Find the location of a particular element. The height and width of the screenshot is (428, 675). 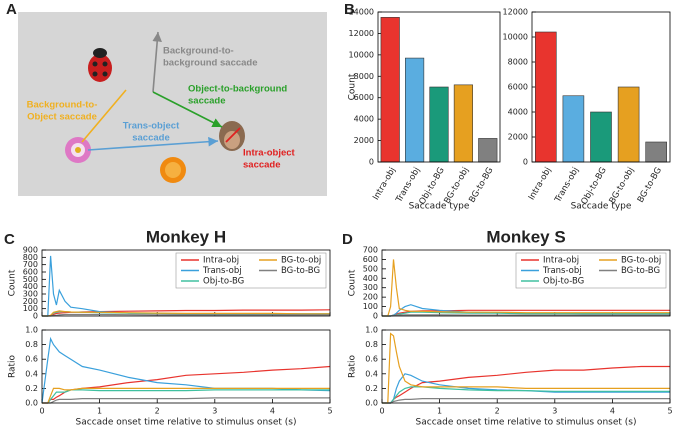

panel-label: B is located at coordinates (349, 9).